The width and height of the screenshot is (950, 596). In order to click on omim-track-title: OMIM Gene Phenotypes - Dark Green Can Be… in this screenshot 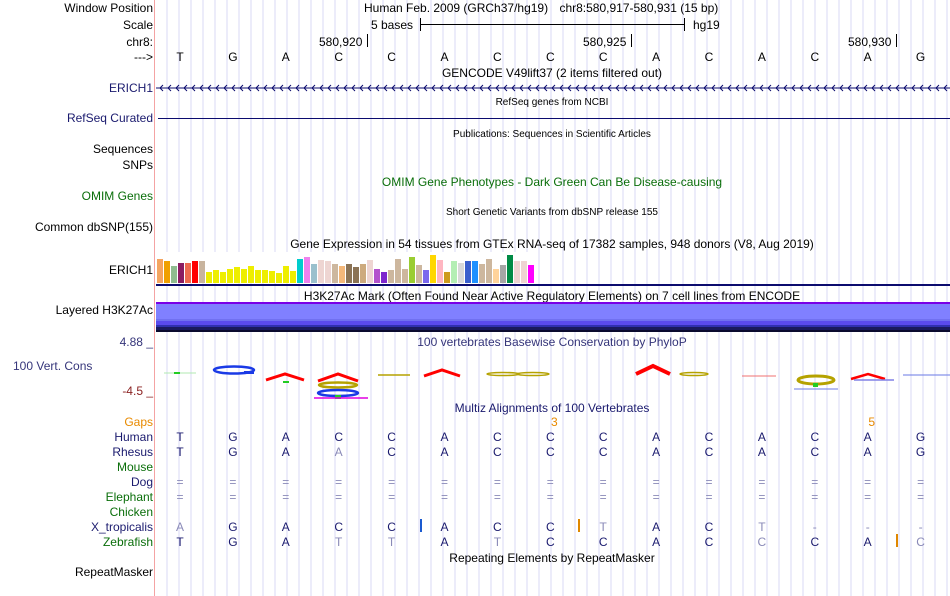, I will do `click(552, 182)`.